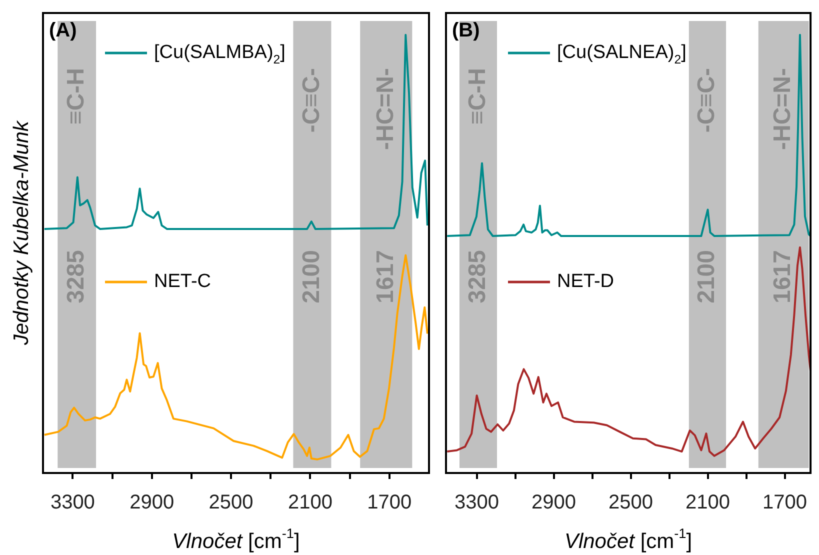 The width and height of the screenshot is (819, 555). I want to click on chart-title: (B), so click(466, 31).